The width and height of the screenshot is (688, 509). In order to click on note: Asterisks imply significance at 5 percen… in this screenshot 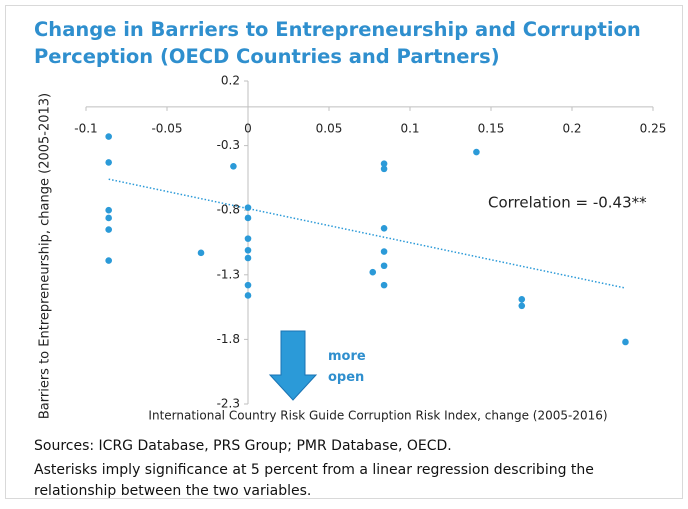, I will do `click(314, 480)`.